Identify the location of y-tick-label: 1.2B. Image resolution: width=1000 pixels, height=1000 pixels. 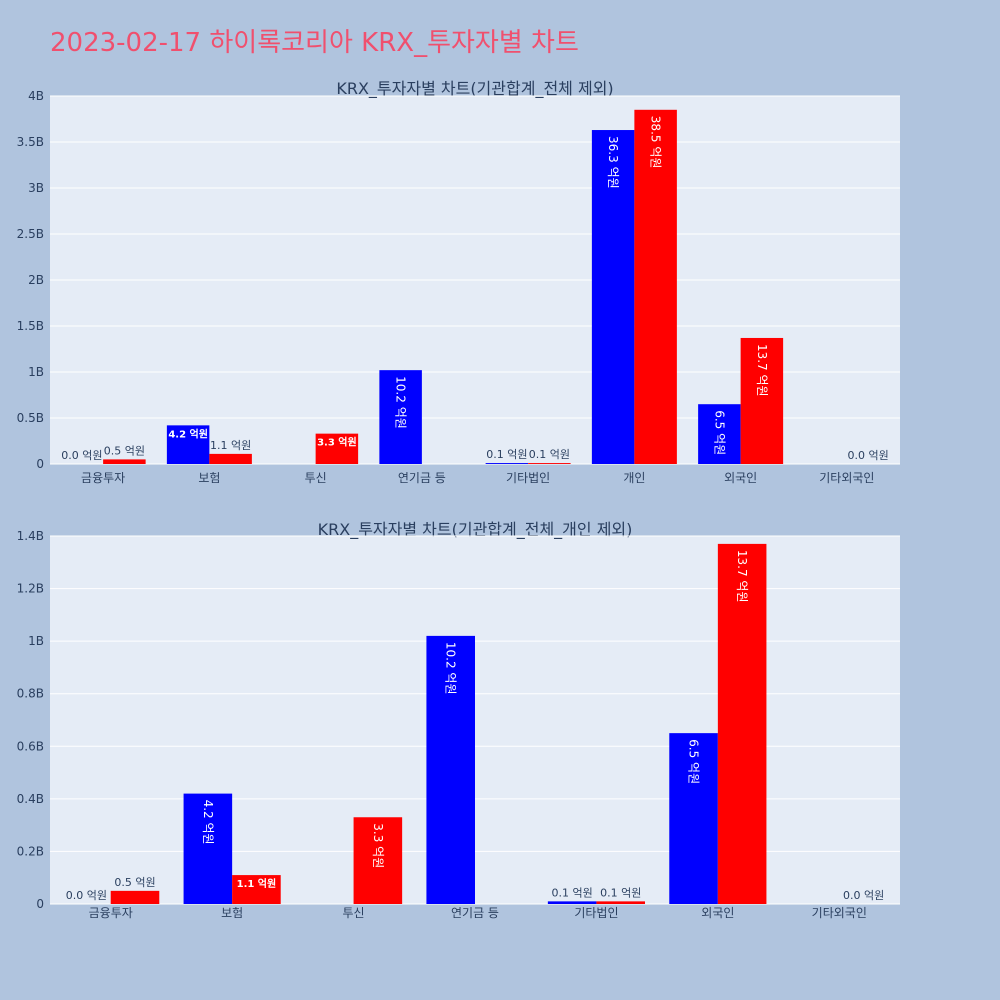
(30, 589).